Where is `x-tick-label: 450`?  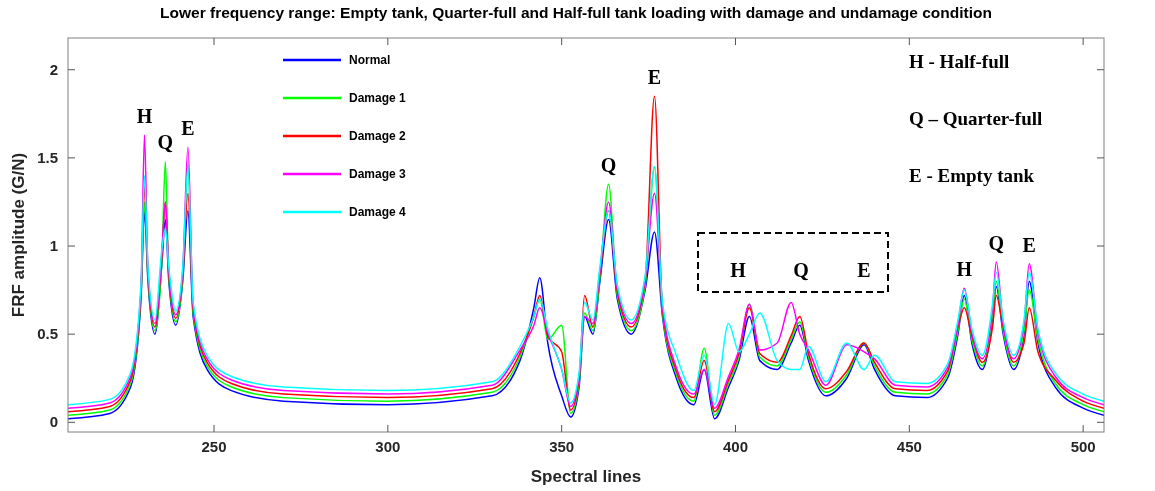 x-tick-label: 450 is located at coordinates (909, 446).